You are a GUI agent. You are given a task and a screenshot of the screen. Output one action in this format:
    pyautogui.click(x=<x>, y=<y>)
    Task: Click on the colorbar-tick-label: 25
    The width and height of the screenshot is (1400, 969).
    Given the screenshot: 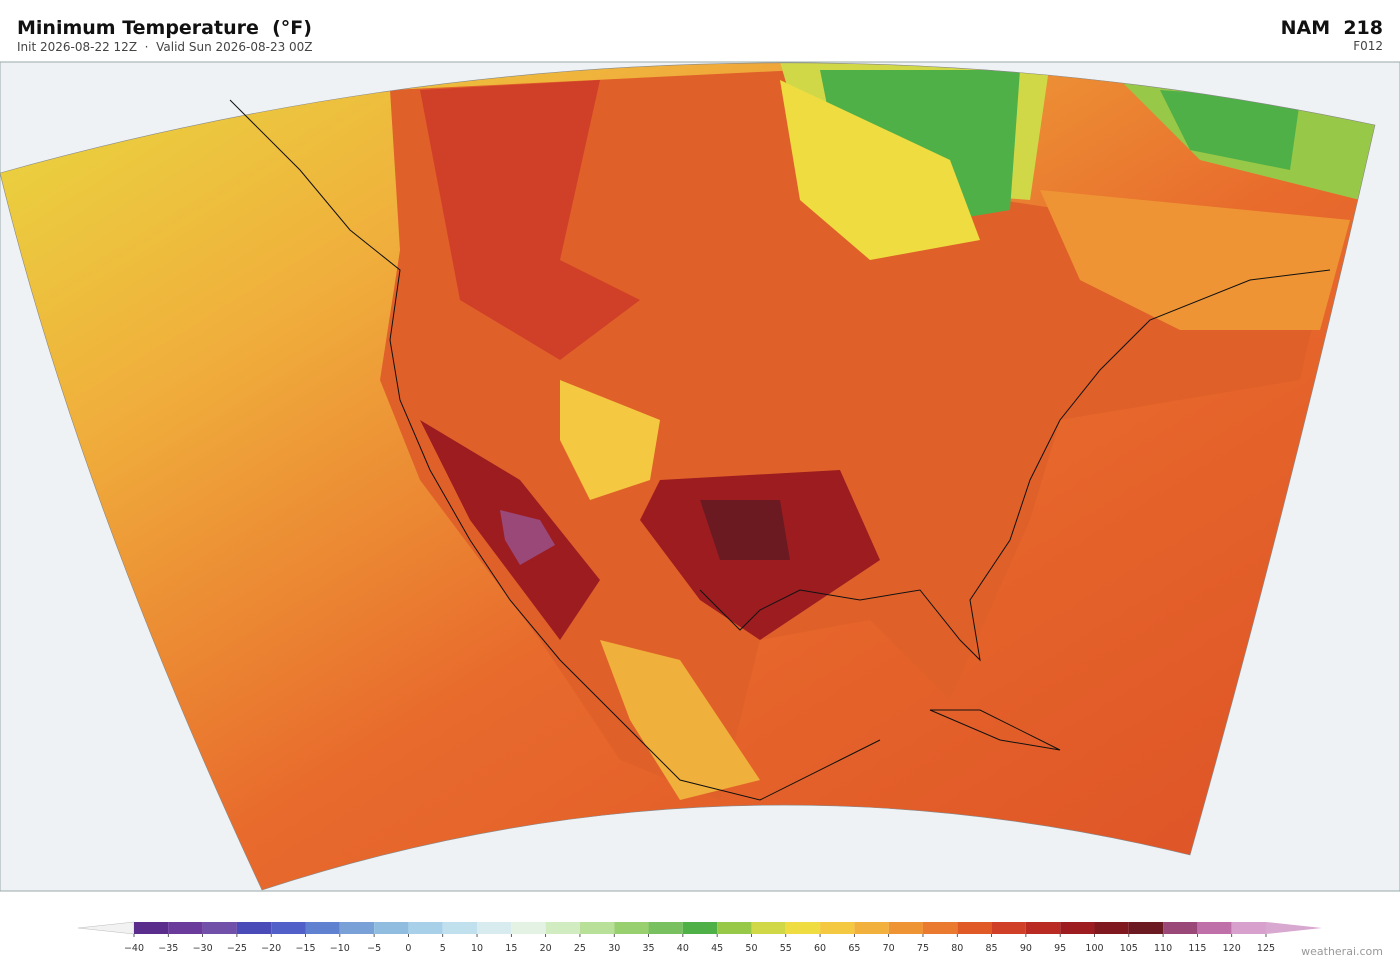 What is the action you would take?
    pyautogui.click(x=580, y=948)
    